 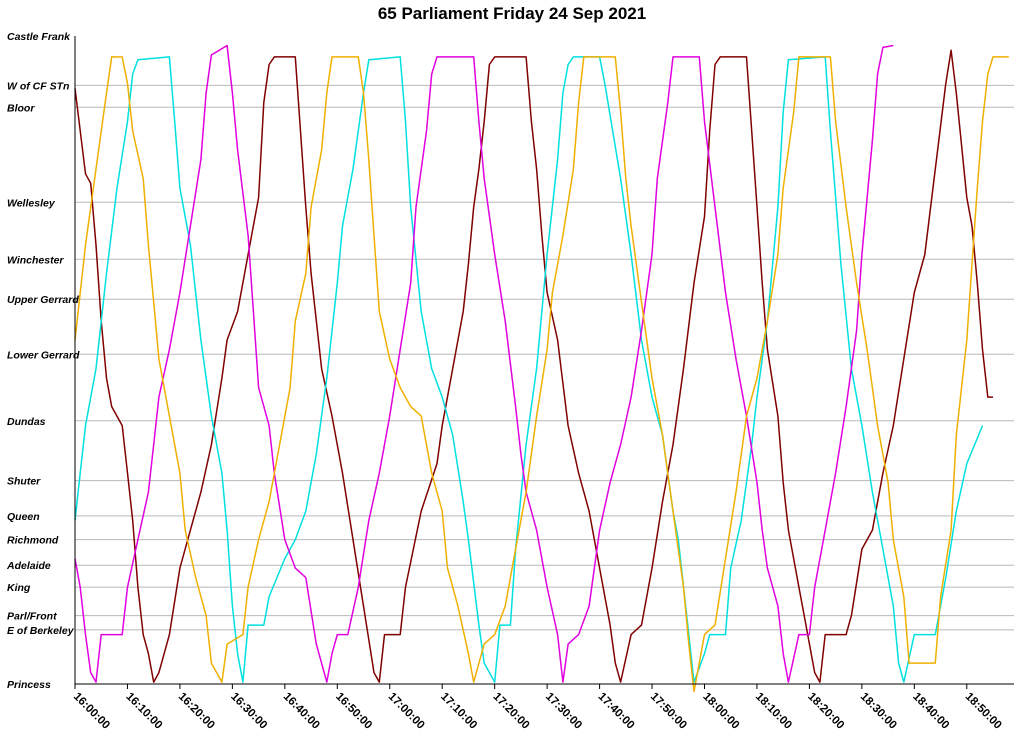 What do you see at coordinates (248, 711) in the screenshot?
I see `time-tick-label: 16:30:00` at bounding box center [248, 711].